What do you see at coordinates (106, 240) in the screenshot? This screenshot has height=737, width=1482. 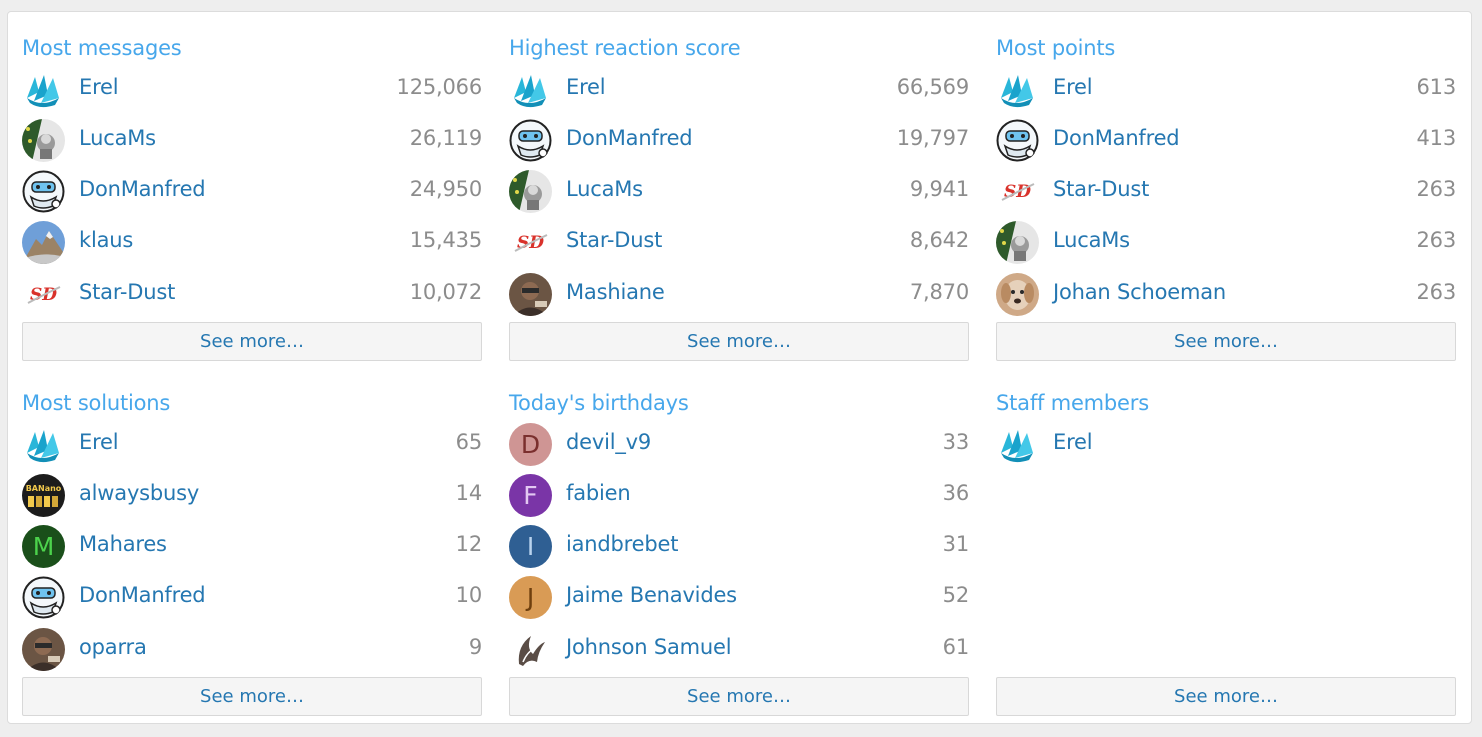 I see `member-name: klaus` at bounding box center [106, 240].